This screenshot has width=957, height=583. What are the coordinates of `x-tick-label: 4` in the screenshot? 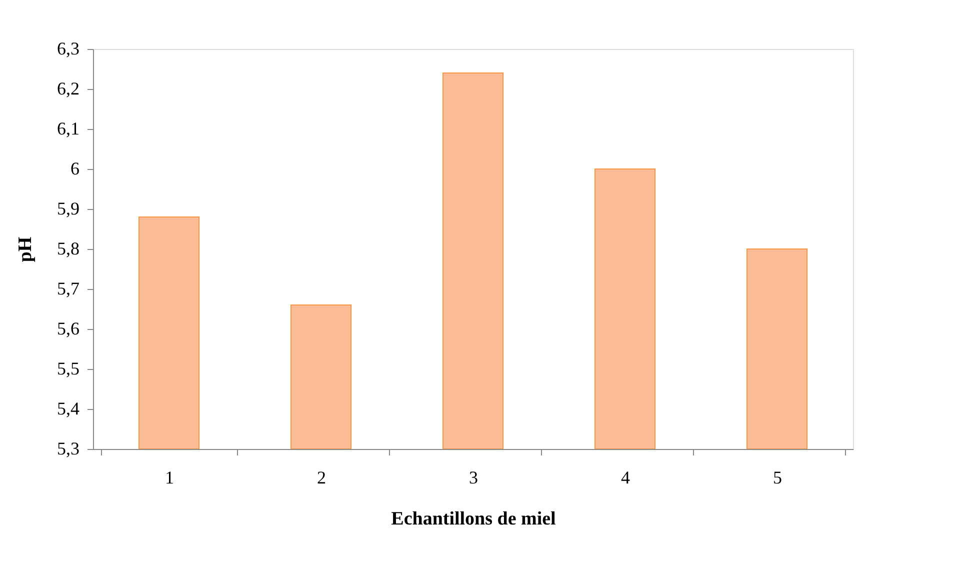 It's located at (625, 478).